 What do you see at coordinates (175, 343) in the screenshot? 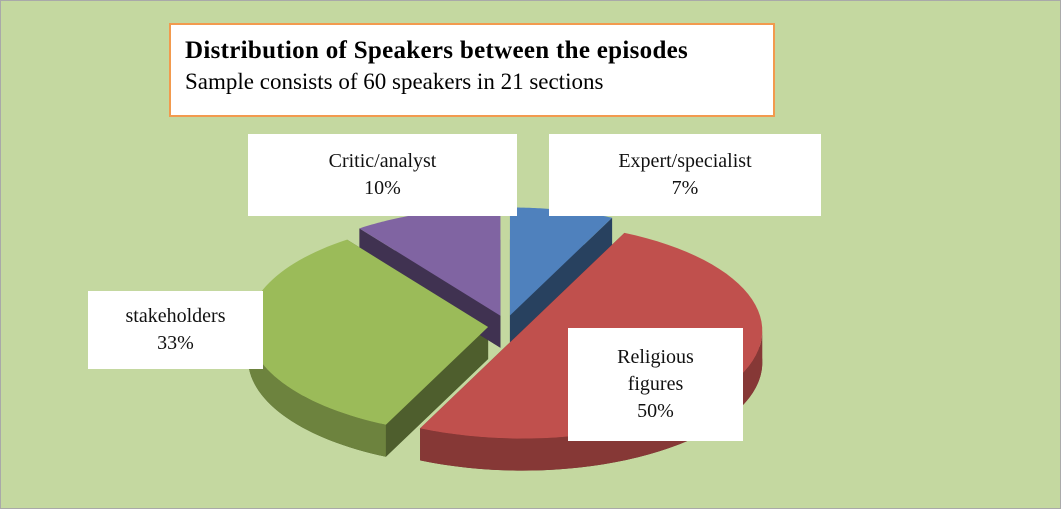
I see `label-value: 33%` at bounding box center [175, 343].